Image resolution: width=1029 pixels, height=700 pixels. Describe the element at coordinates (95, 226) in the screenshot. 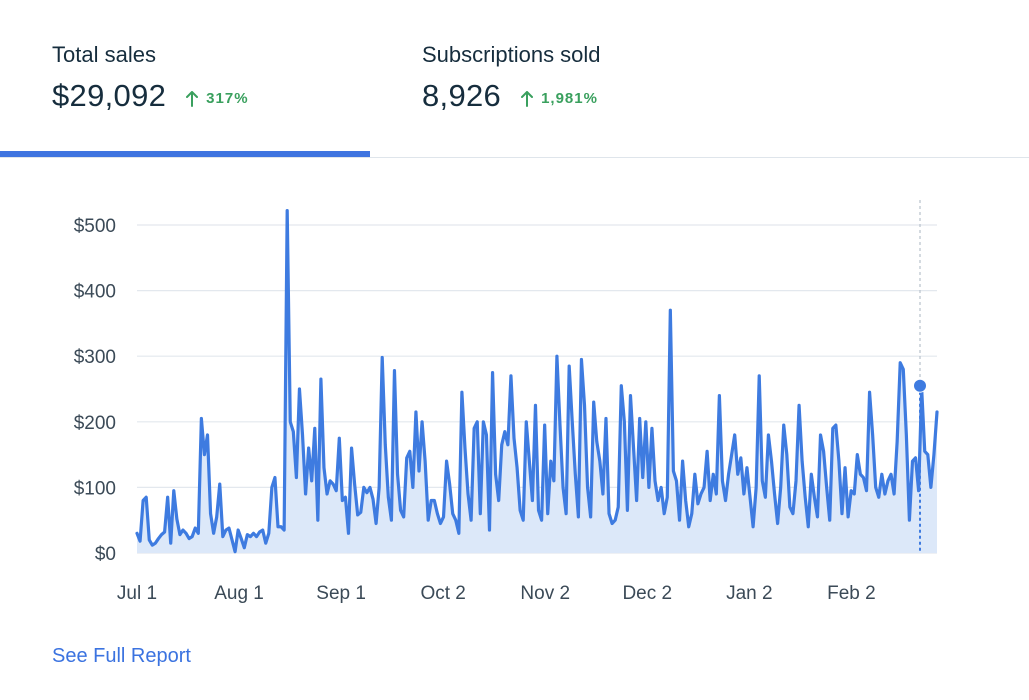

I see `y-tick-label: $500` at that location.